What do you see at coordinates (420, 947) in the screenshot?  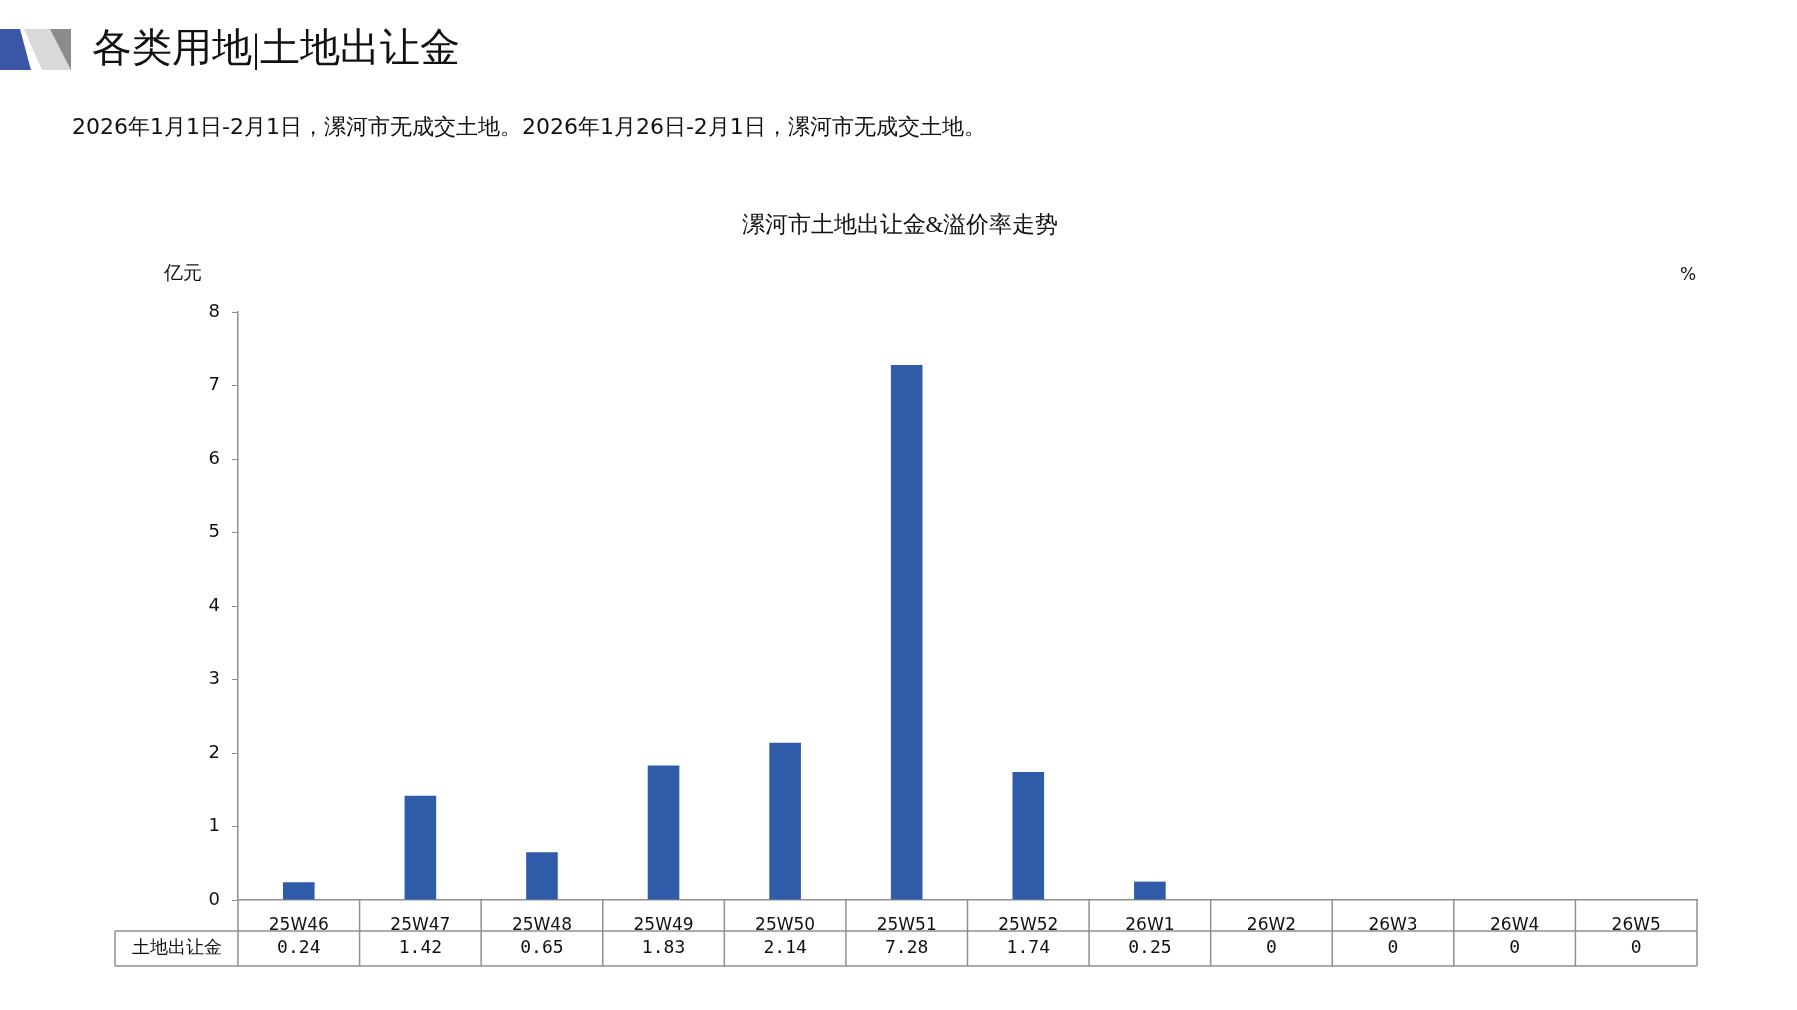 I see `data-label: 1.42` at bounding box center [420, 947].